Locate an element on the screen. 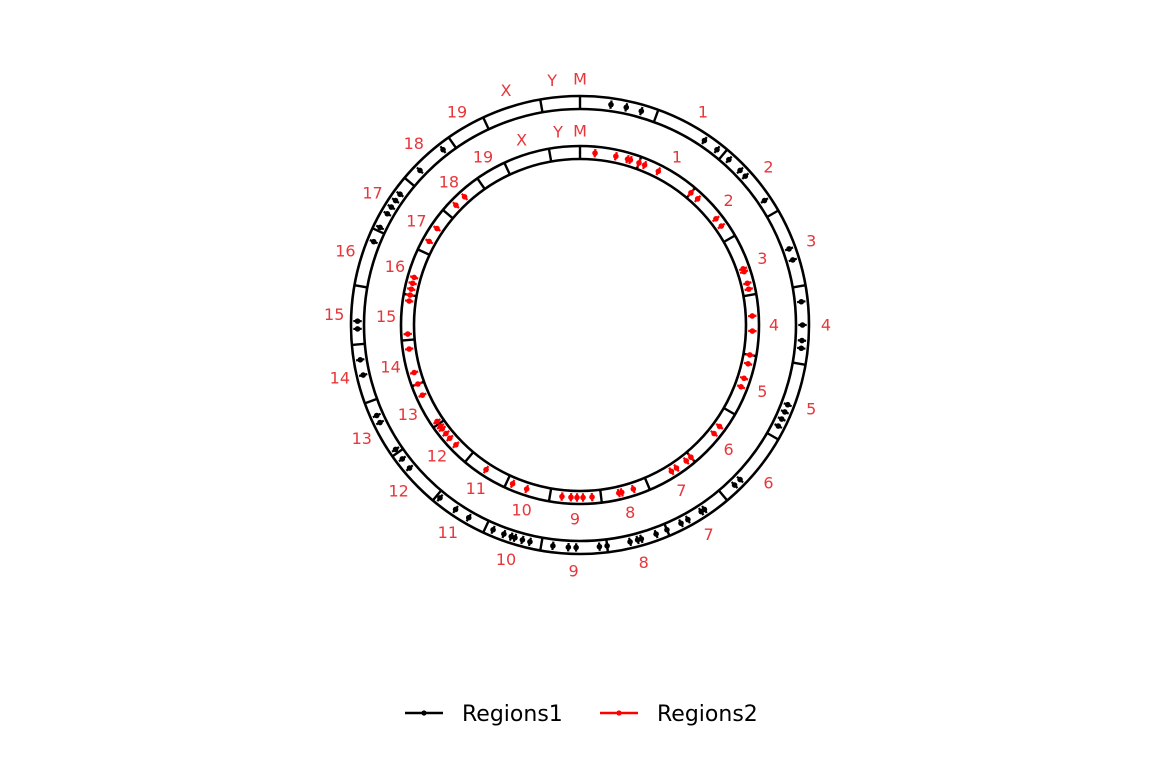  outer-chromosome-label-Y: Y is located at coordinates (551, 80).